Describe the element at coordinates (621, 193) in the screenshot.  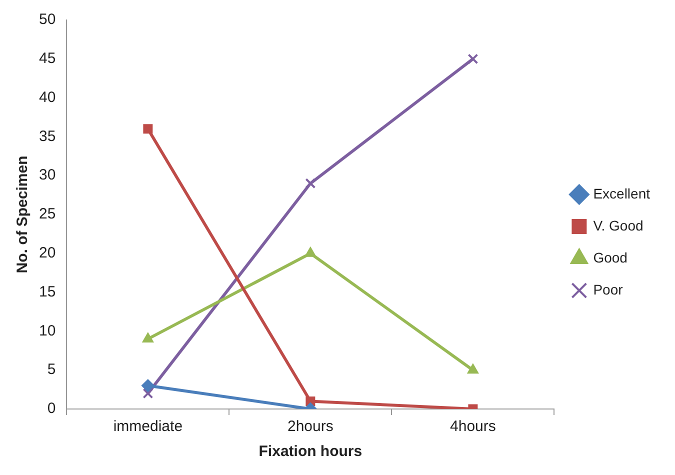
I see `legend-label: Excellent` at that location.